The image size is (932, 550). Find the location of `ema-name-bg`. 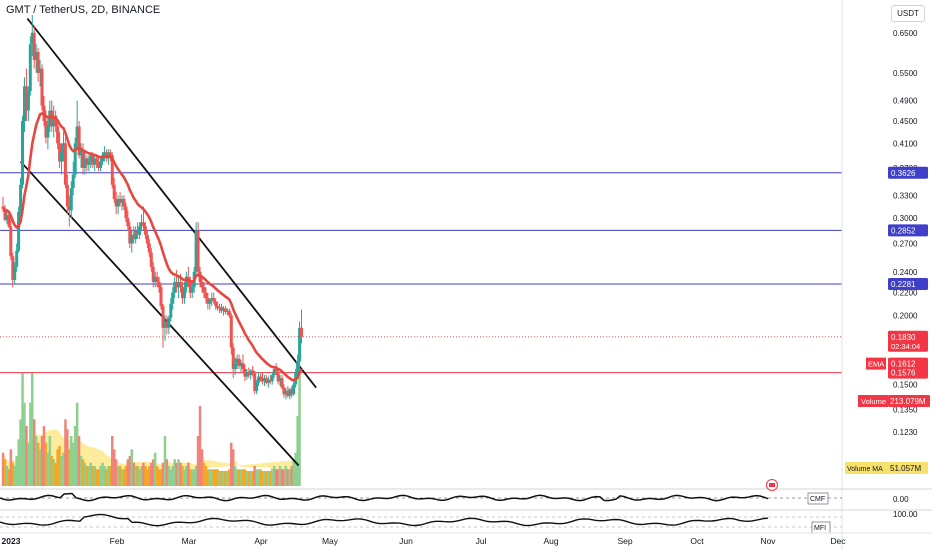

ema-name-bg is located at coordinates (876, 363).